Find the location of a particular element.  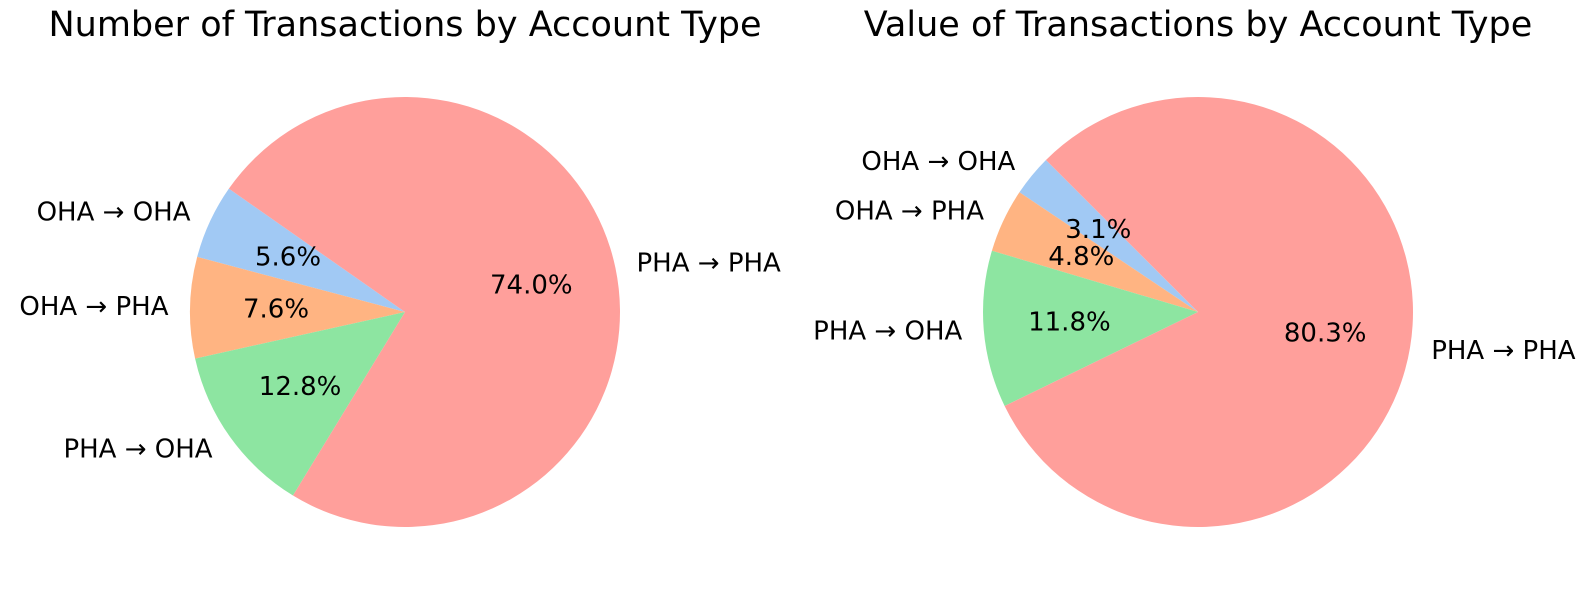

chart-title: Value of Transactions by Account Type is located at coordinates (1198, 25).